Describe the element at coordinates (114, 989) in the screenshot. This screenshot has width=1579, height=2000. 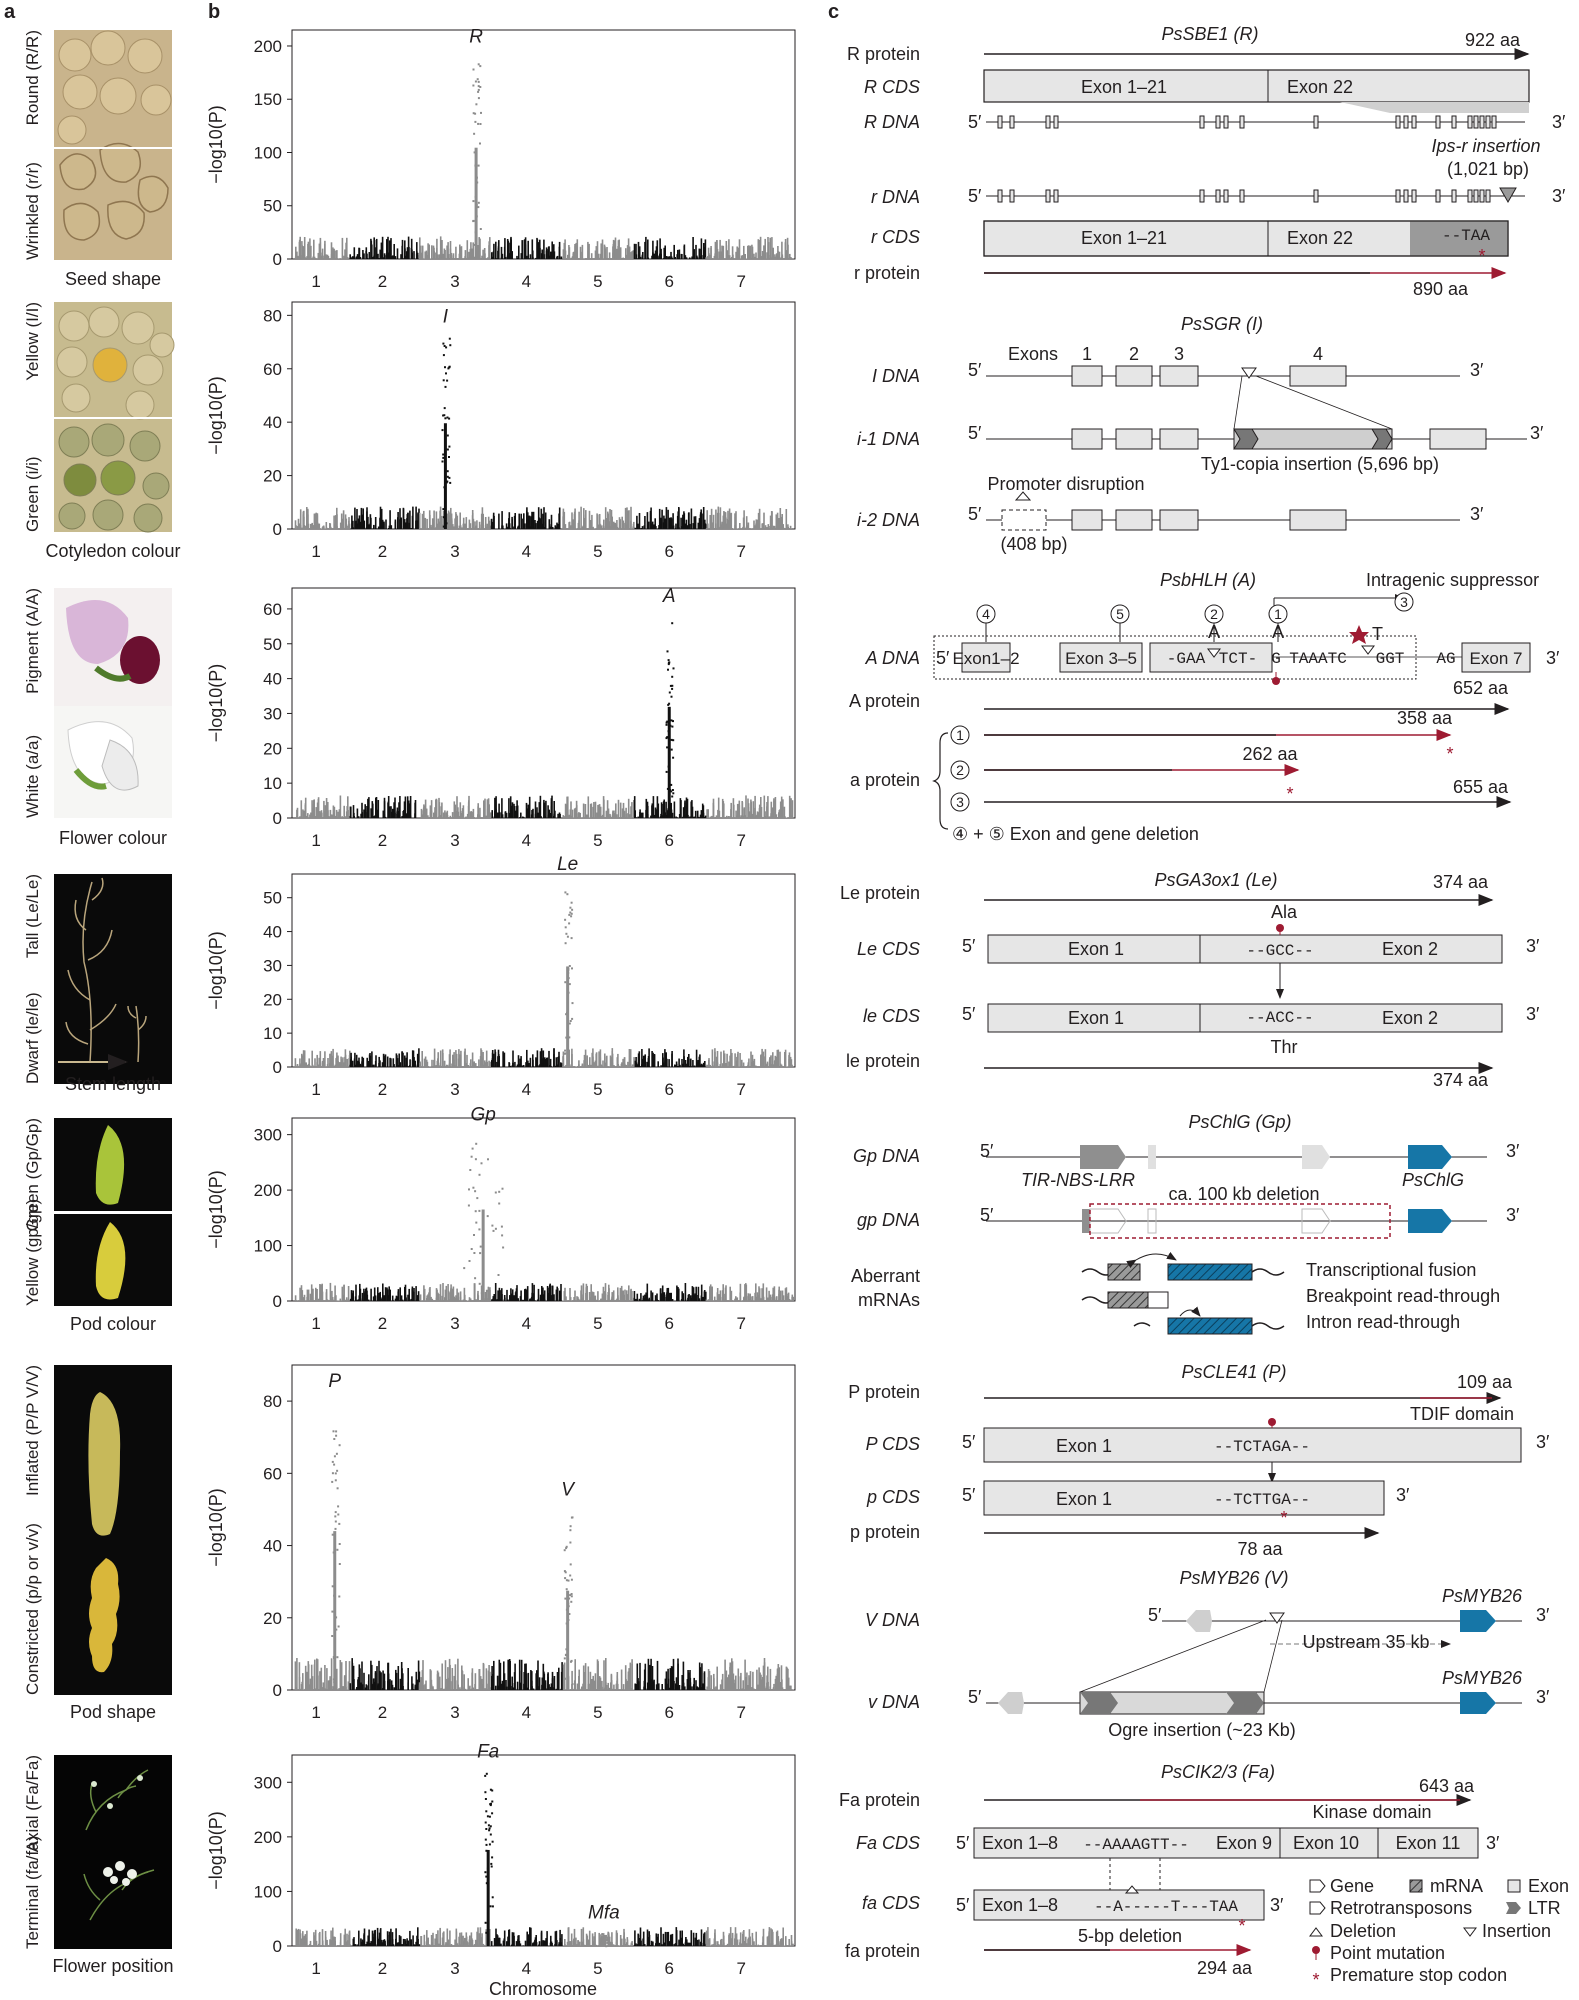
I see `panel-a` at that location.